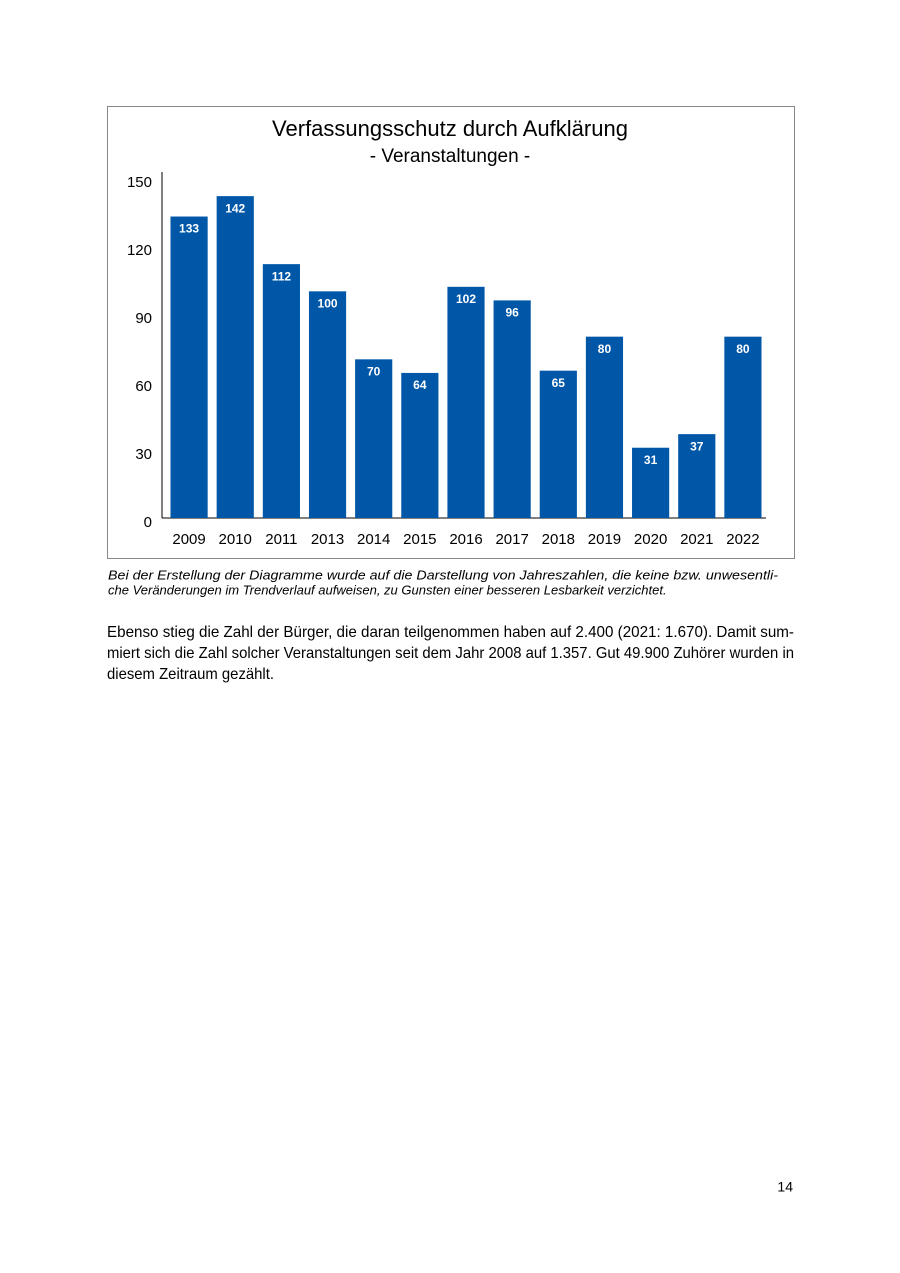 This screenshot has height=1273, width=900. Describe the element at coordinates (188, 539) in the screenshot. I see `x-tick-label: 2009` at that location.